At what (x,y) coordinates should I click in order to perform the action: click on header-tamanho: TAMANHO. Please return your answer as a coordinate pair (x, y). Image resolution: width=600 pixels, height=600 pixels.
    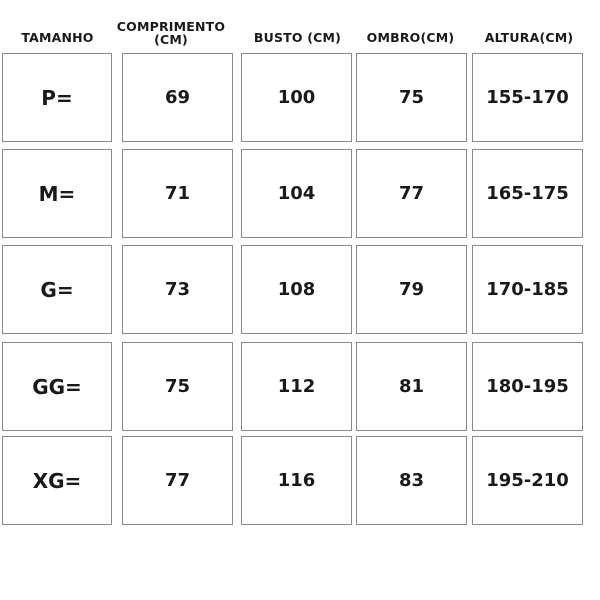
    Looking at the image, I should click on (57, 37).